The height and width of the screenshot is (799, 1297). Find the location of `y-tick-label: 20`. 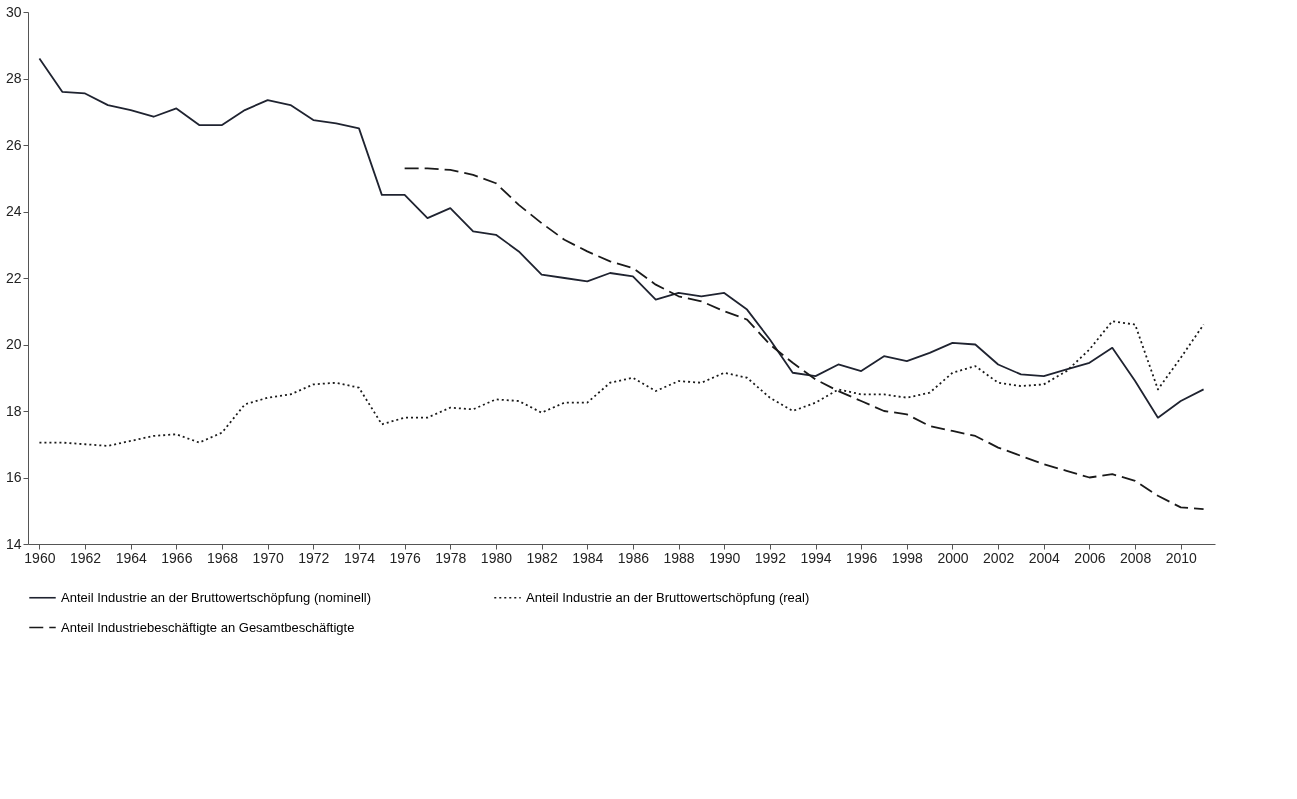

y-tick-label: 20 is located at coordinates (13, 344).